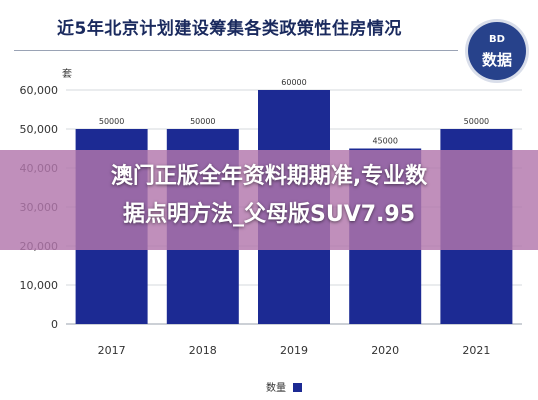 This screenshot has height=400, width=538. Describe the element at coordinates (385, 350) in the screenshot. I see `x-tick-label: 2020` at that location.